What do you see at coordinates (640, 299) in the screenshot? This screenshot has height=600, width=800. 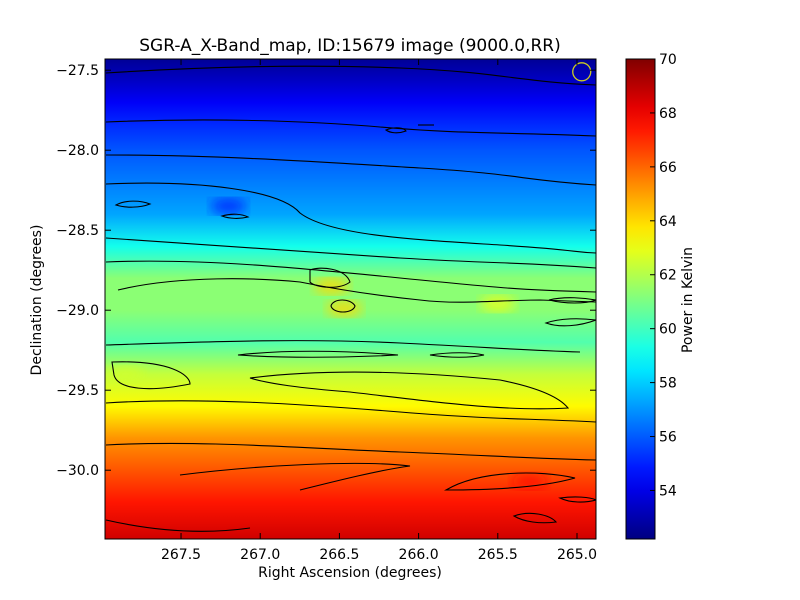 I see `colorbar` at bounding box center [640, 299].